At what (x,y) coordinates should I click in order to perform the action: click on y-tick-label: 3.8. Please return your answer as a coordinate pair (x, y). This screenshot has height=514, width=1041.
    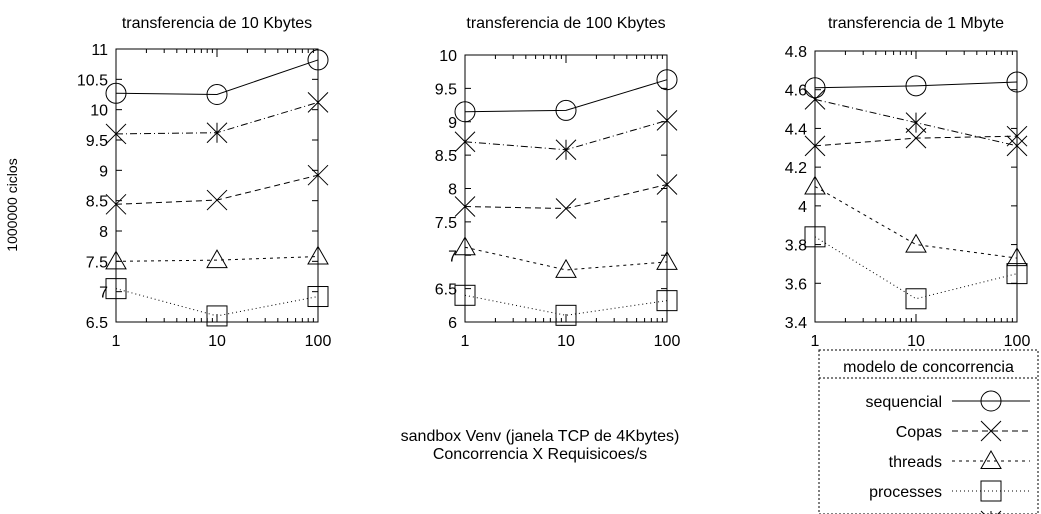
    Looking at the image, I should click on (796, 246).